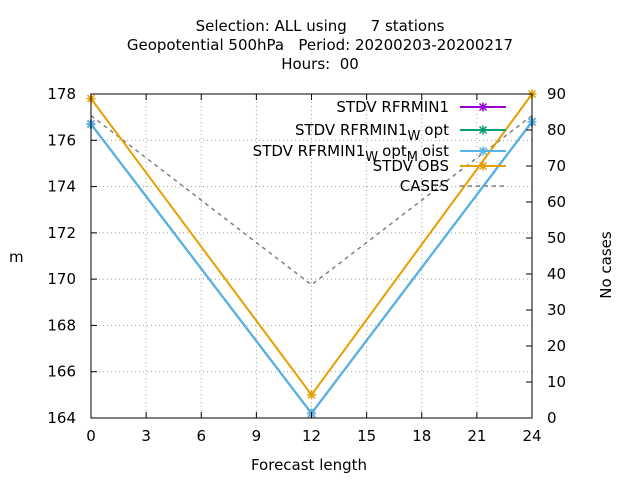 Image resolution: width=640 pixels, height=480 pixels. Describe the element at coordinates (556, 382) in the screenshot. I see `y2-tick-label: 10` at that location.